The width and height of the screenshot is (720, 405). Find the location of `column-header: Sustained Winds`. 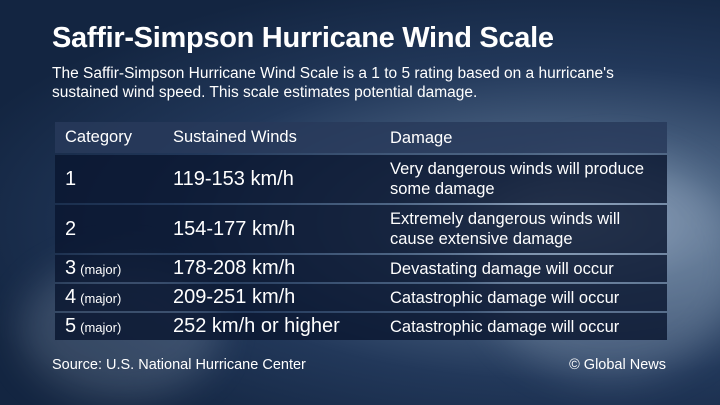

column-header: Sustained Winds is located at coordinates (235, 137).